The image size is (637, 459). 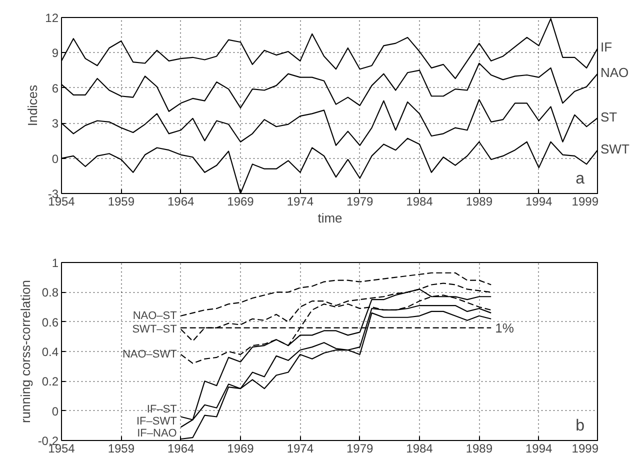 What do you see at coordinates (55, 88) in the screenshot?
I see `y-tick-label: 6` at bounding box center [55, 88].